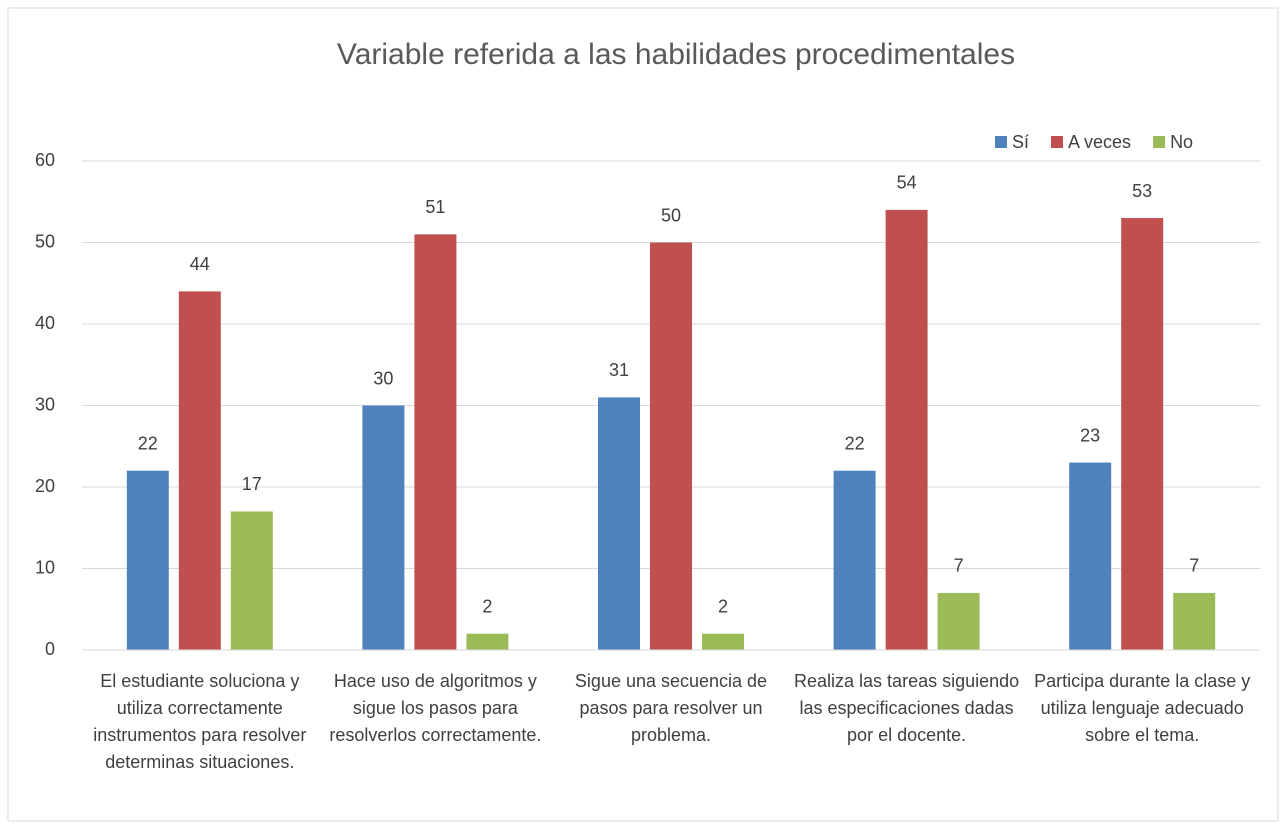 The width and height of the screenshot is (1286, 829). What do you see at coordinates (907, 183) in the screenshot?
I see `data-label: 54` at bounding box center [907, 183].